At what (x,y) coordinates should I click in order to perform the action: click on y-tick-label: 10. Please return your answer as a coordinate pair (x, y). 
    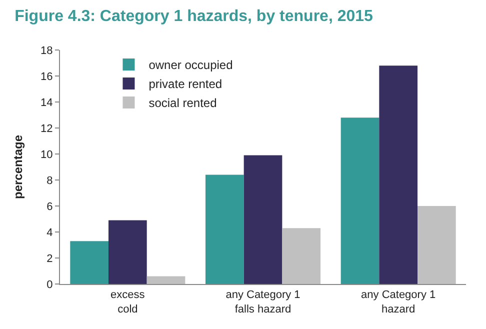
    Looking at the image, I should click on (46, 154).